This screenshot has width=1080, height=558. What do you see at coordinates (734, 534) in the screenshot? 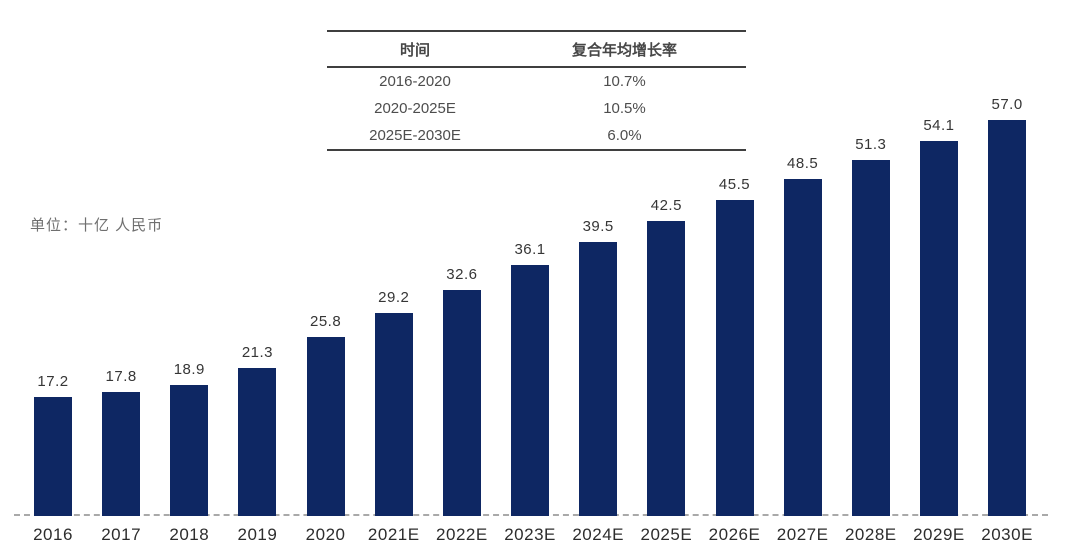
I see `x-axis-tick-label: 2026E` at bounding box center [734, 534].